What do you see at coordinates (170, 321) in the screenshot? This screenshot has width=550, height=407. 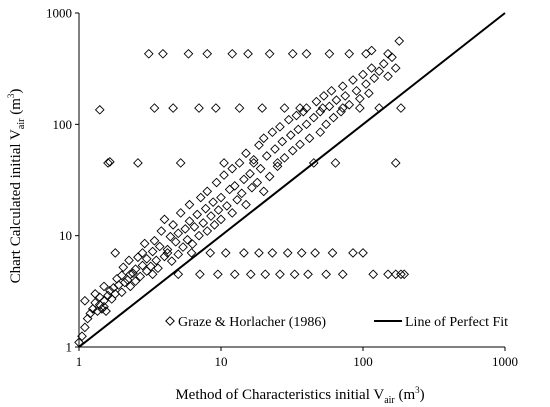 I see `legend-marker-diamond` at bounding box center [170, 321].